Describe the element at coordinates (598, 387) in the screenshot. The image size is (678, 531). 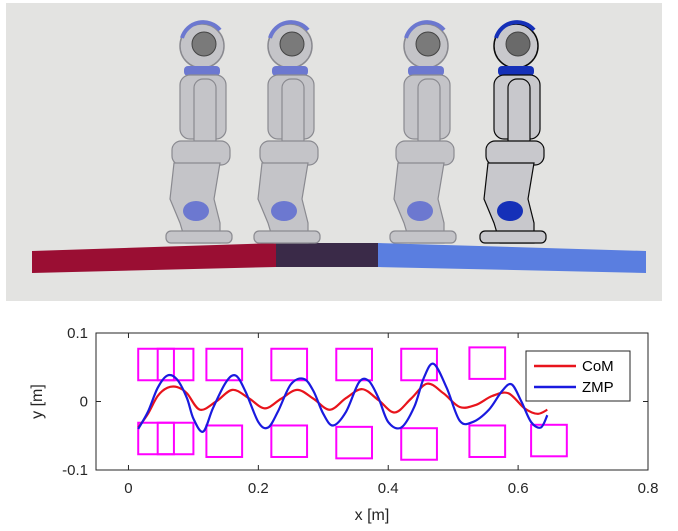
I see `legend-label-zmp: ZMP` at that location.